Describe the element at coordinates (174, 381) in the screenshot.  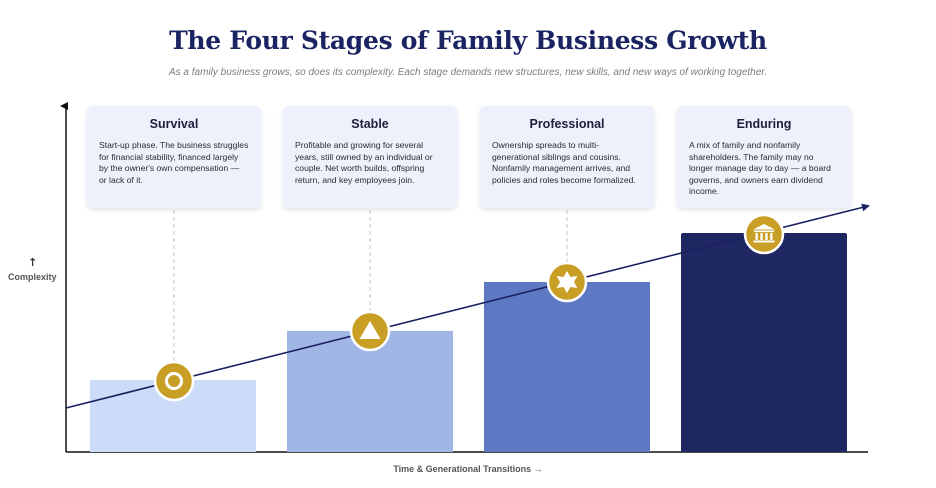
I see `circle-target-icon` at that location.